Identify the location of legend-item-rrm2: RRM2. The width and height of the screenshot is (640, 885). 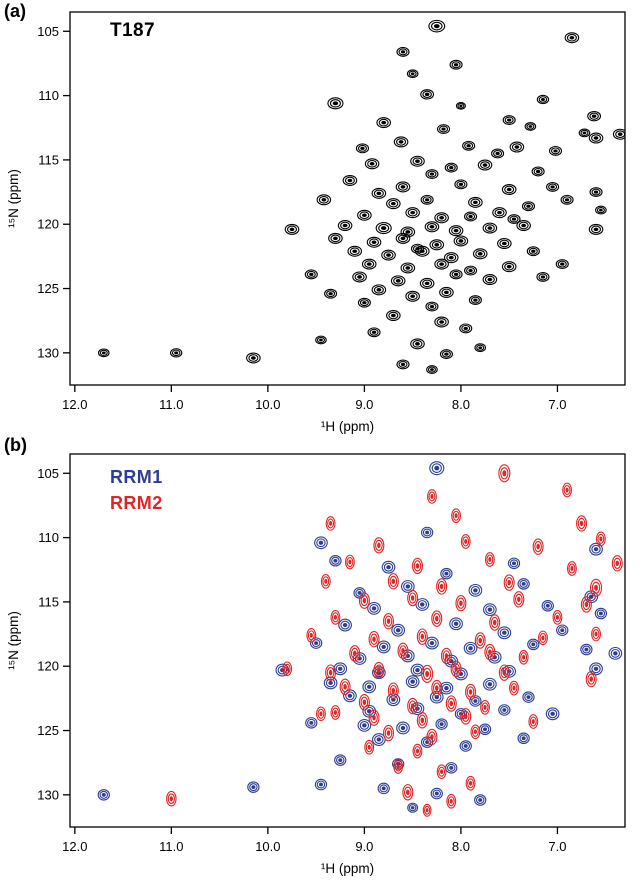
(136, 503).